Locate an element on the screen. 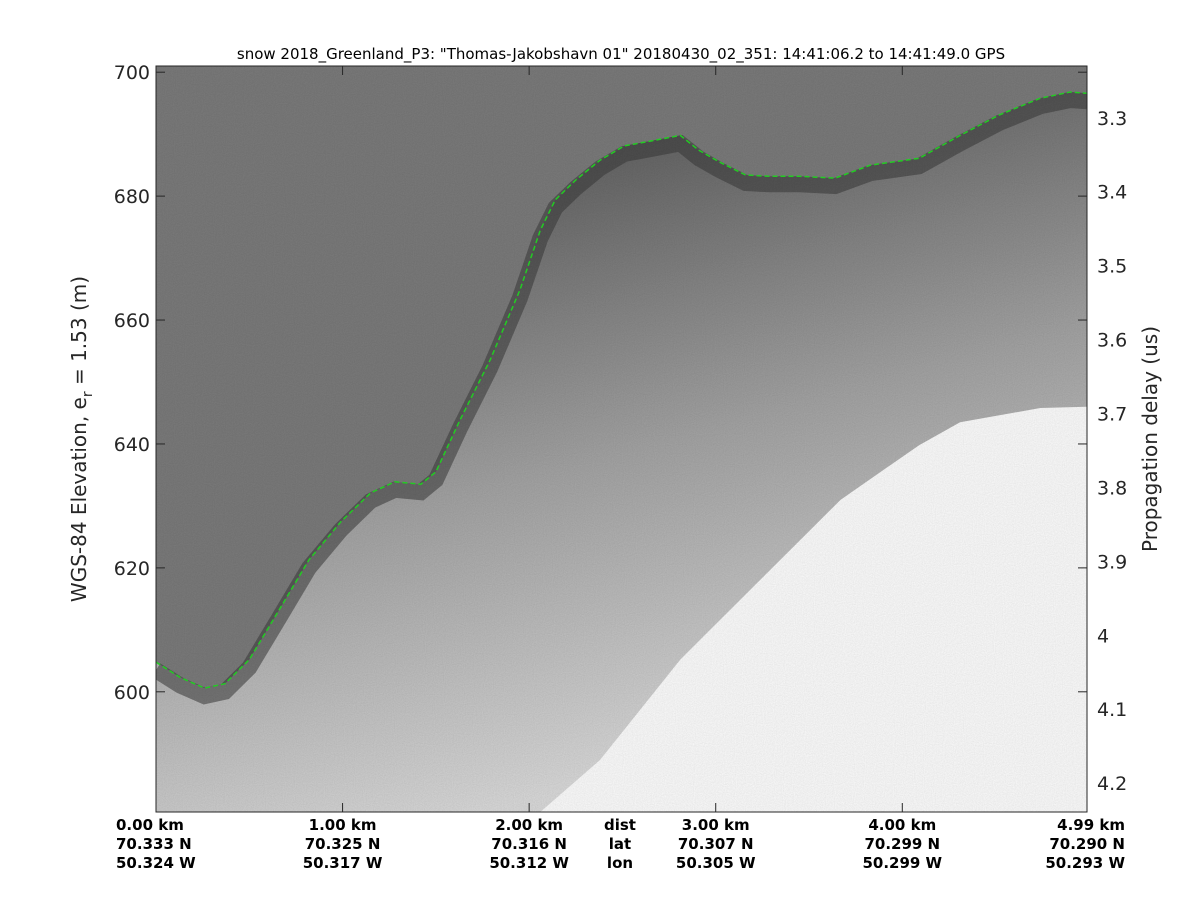 Image resolution: width=1200 pixels, height=904 pixels. y-right-tick-label: 4 is located at coordinates (1103, 636).